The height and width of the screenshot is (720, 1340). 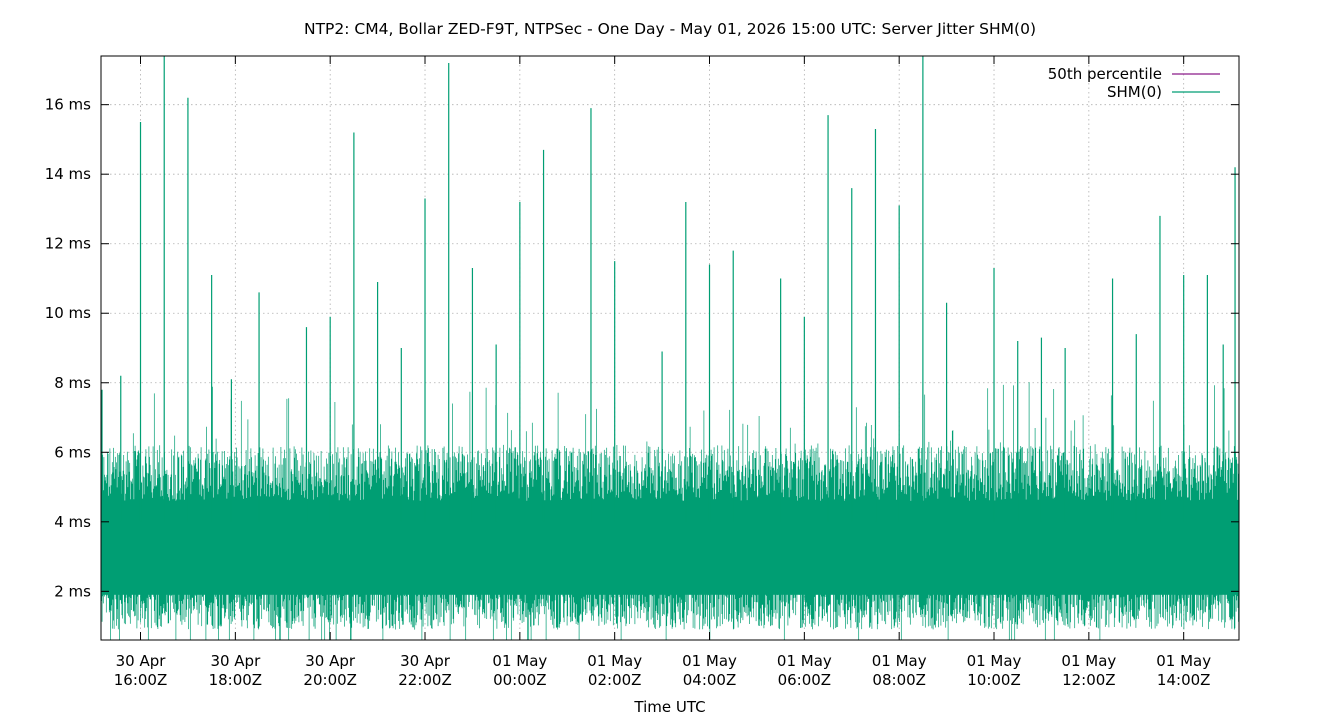 I want to click on x-tick-label-time: 08:00Z, so click(x=899, y=680).